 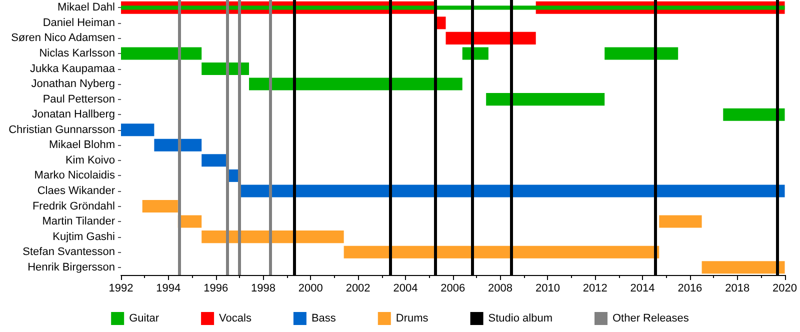 What do you see at coordinates (79, 222) in the screenshot?
I see `y-tick-label: Martin Tilander` at bounding box center [79, 222].